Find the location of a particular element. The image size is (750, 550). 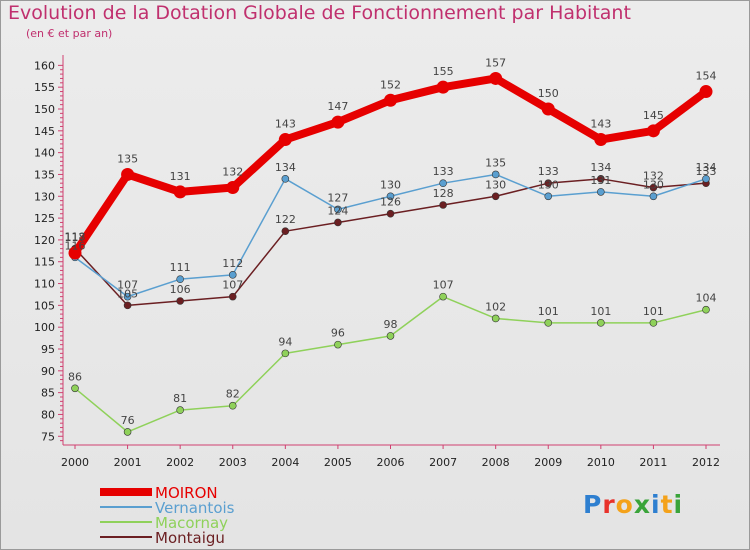

data-label: 117 is located at coordinates (75, 237).